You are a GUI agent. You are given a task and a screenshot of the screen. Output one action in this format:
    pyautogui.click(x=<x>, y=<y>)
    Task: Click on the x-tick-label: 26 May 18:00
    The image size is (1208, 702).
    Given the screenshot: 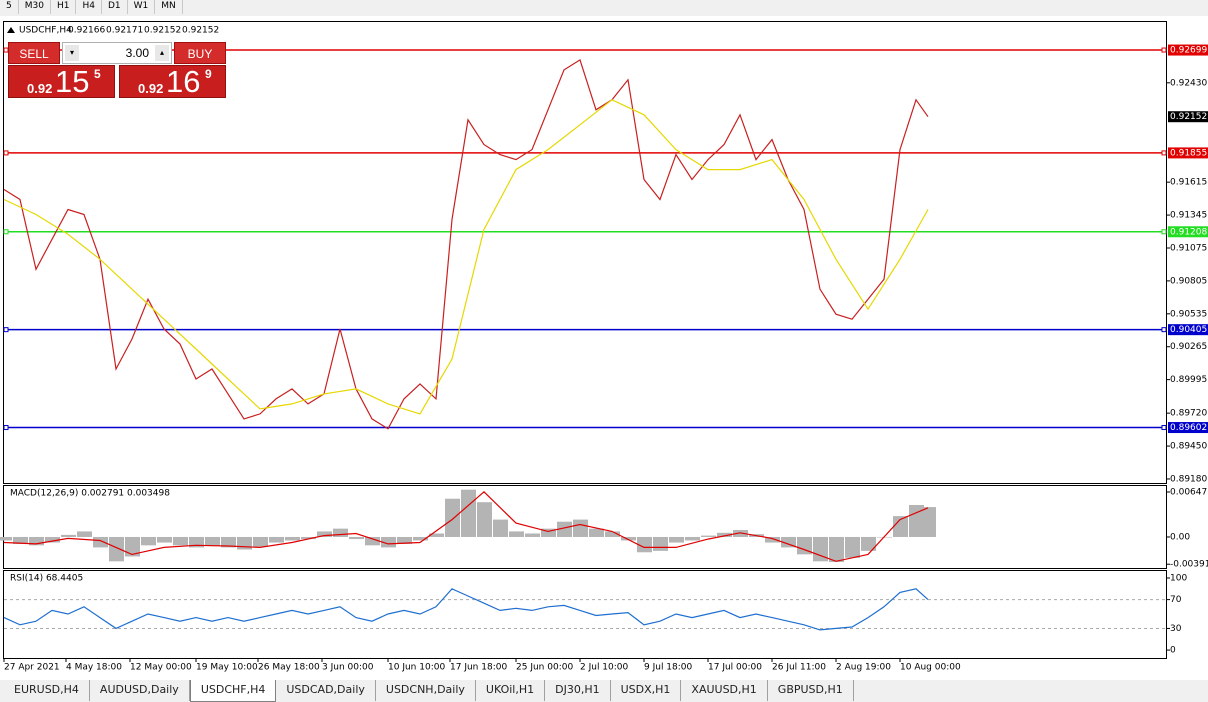 What is the action you would take?
    pyautogui.click(x=289, y=668)
    